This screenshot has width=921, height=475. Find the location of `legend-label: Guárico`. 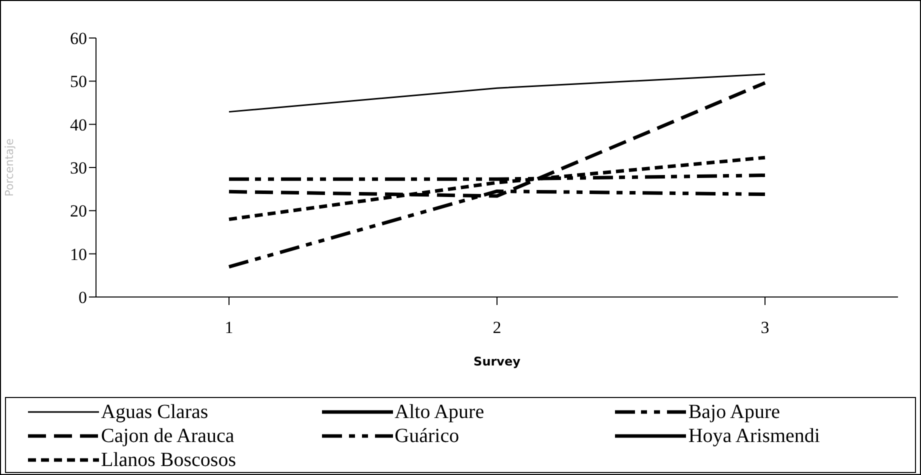

legend-label: Guárico is located at coordinates (427, 436).